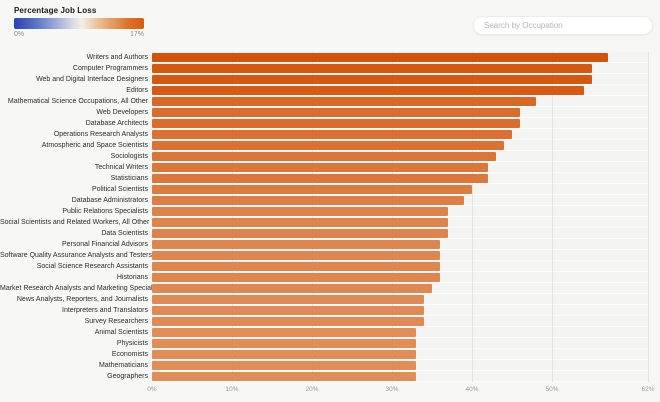 The height and width of the screenshot is (402, 660). What do you see at coordinates (92, 79) in the screenshot?
I see `category-label: Web and Digital Interface Designers` at bounding box center [92, 79].